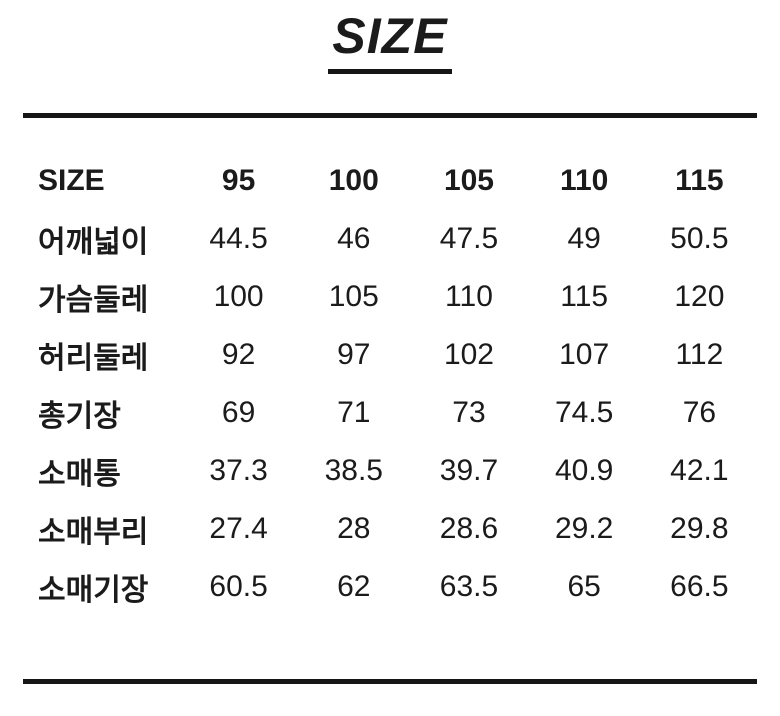 The width and height of the screenshot is (780, 716). I want to click on column-header-115: 115, so click(699, 180).